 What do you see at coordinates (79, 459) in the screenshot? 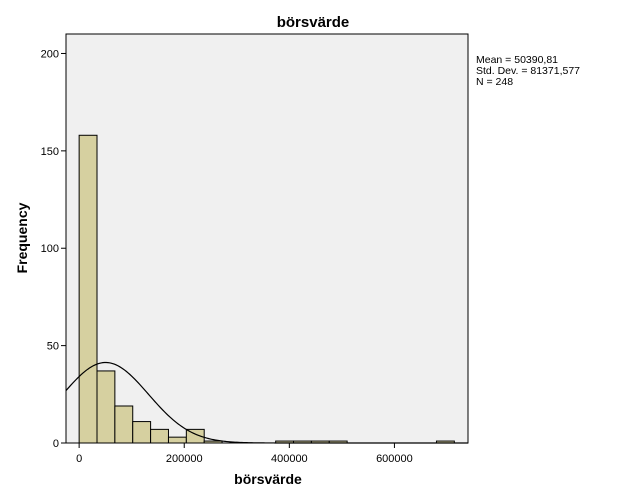
I see `x-tick-label: 0` at bounding box center [79, 459].